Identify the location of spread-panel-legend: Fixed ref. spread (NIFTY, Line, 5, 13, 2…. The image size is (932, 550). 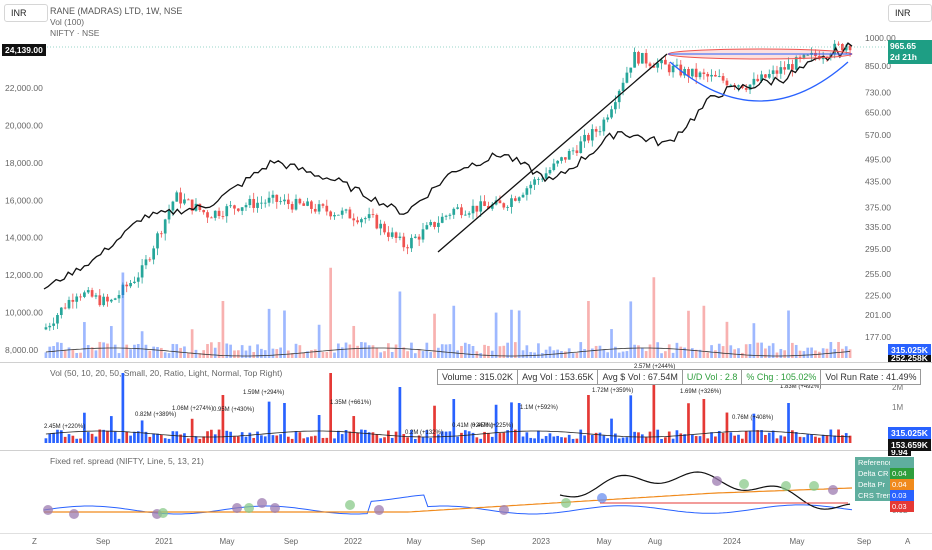
(127, 461).